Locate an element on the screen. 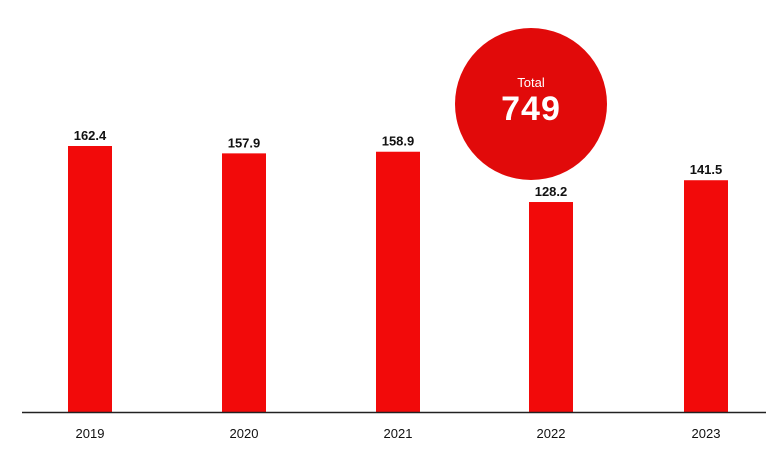  data-label-2019: 162.4 is located at coordinates (90, 135).